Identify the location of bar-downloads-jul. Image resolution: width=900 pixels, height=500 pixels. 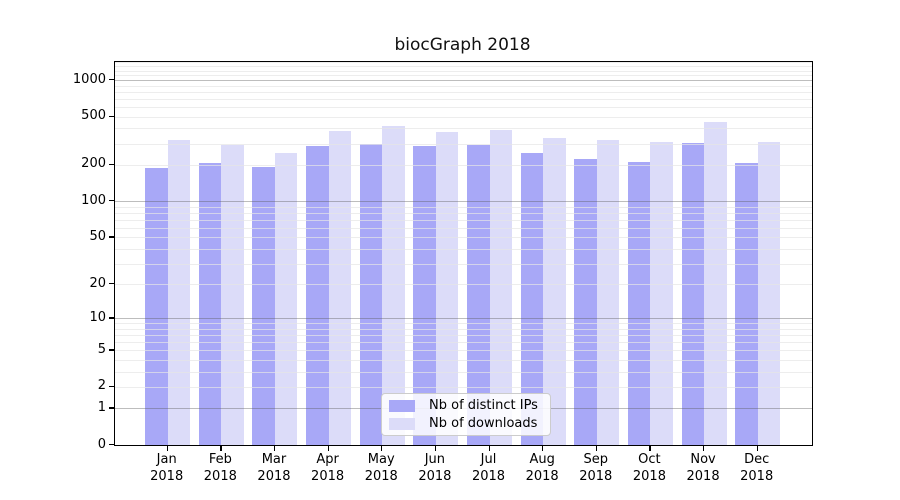
(501, 287).